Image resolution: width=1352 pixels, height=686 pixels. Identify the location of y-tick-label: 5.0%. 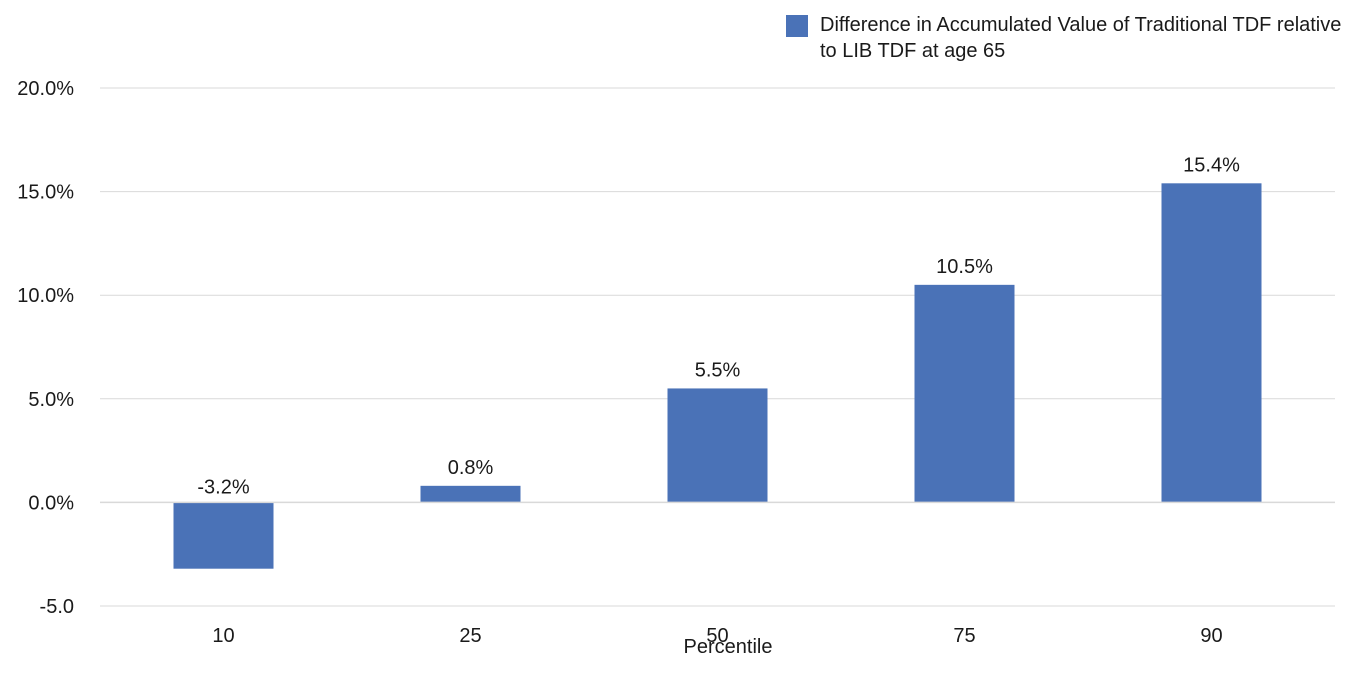
(51, 400).